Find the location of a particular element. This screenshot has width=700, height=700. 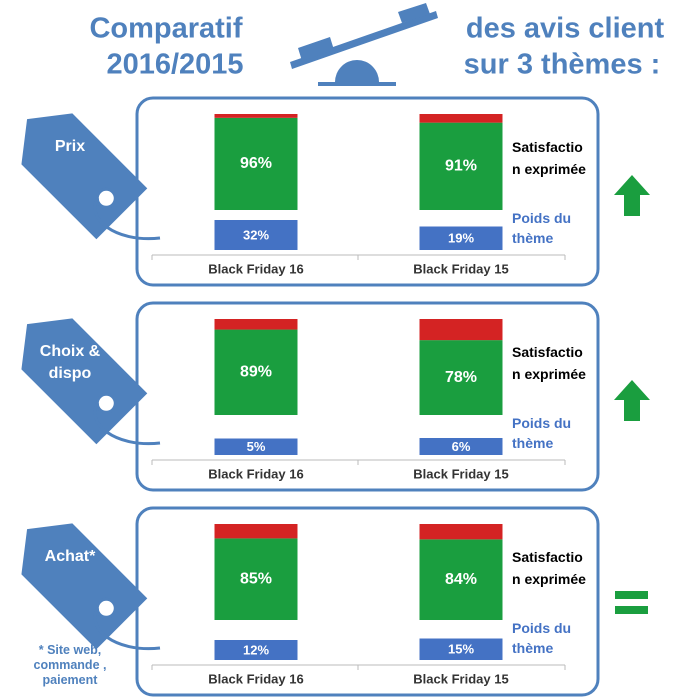

weight-label: 32% is located at coordinates (256, 234).